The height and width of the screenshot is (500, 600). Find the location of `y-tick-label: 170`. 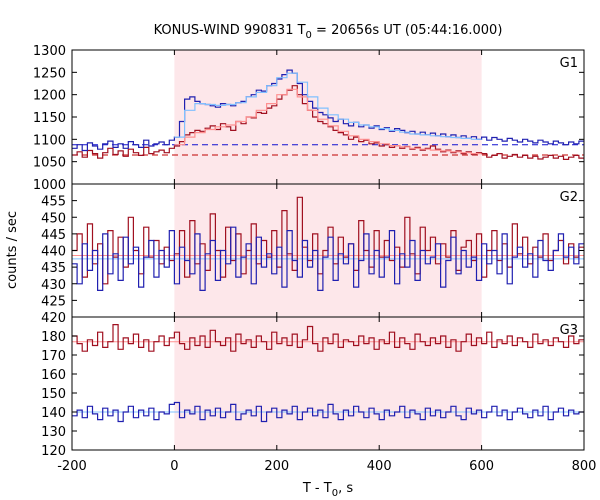

y-tick-label: 170 is located at coordinates (53, 356).